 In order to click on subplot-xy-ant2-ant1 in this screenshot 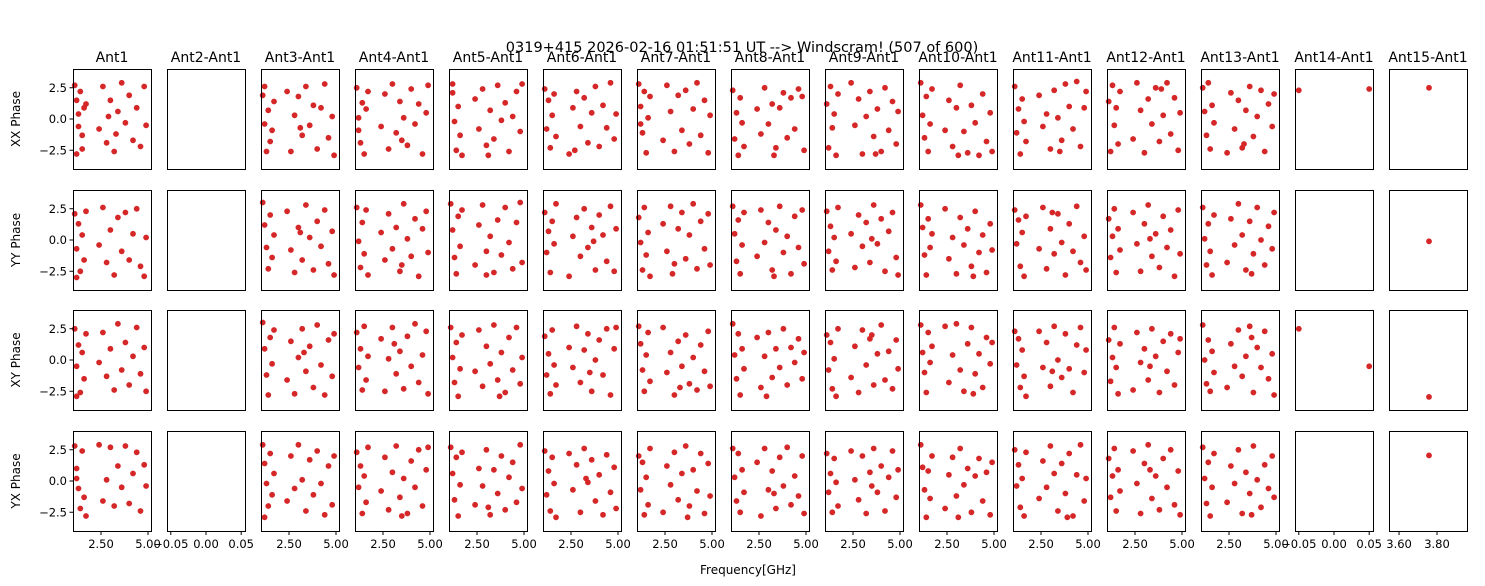, I will do `click(206, 360)`.